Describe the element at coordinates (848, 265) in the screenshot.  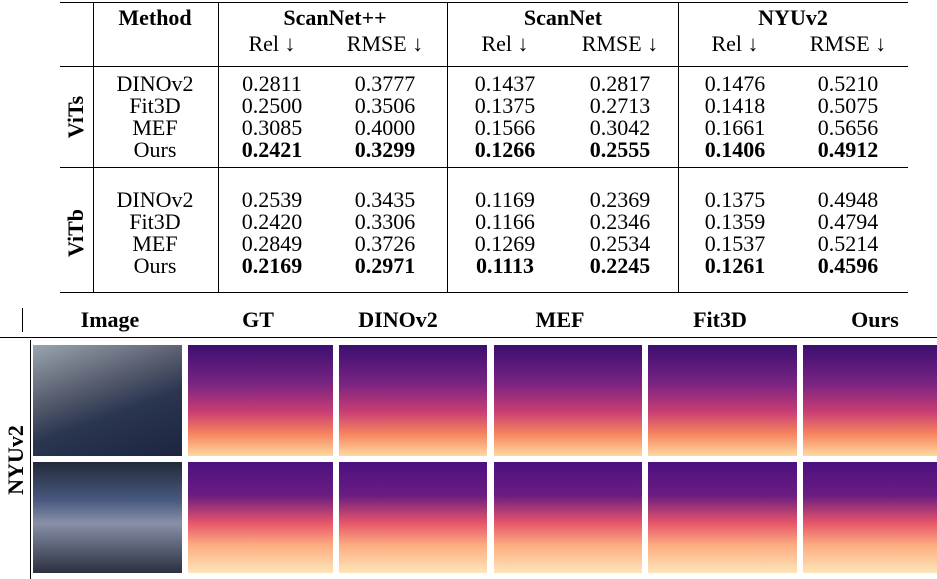
I see `metric-value: 0.4596` at that location.